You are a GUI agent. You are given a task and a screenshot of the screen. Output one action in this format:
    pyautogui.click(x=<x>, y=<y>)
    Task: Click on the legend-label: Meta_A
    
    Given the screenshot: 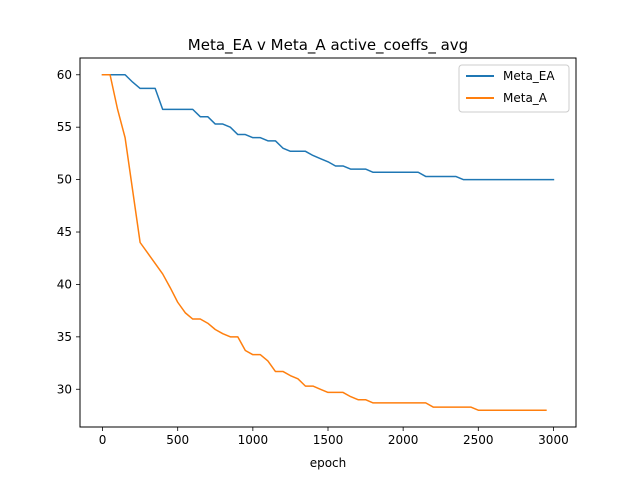 What is the action you would take?
    pyautogui.click(x=525, y=98)
    